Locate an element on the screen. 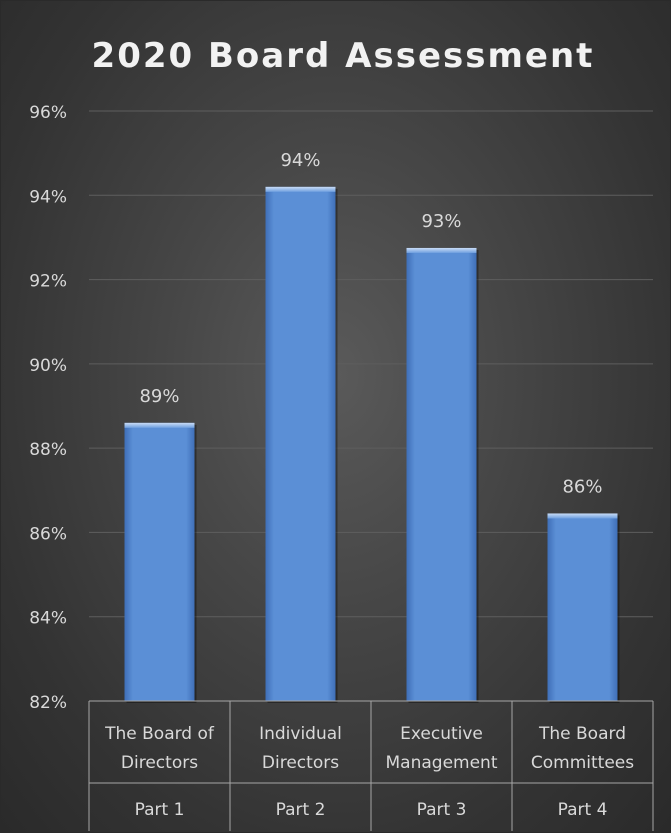 This screenshot has width=671, height=834. x-category-label: Management is located at coordinates (442, 763).